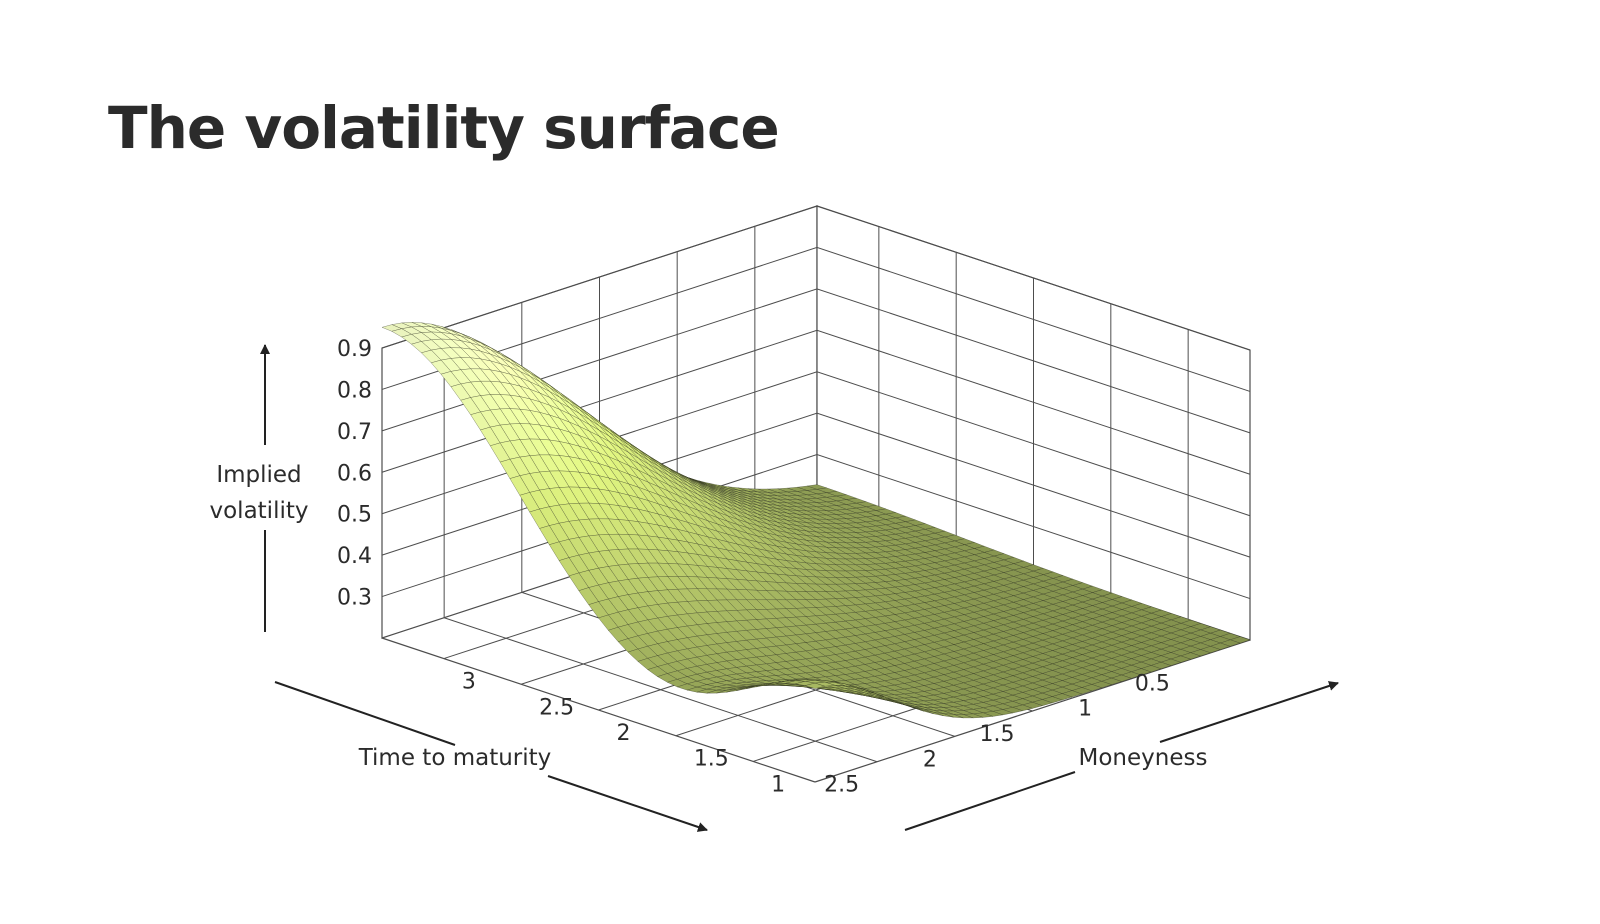  What do you see at coordinates (624, 733) in the screenshot?
I see `y-tick-label: 2` at bounding box center [624, 733].